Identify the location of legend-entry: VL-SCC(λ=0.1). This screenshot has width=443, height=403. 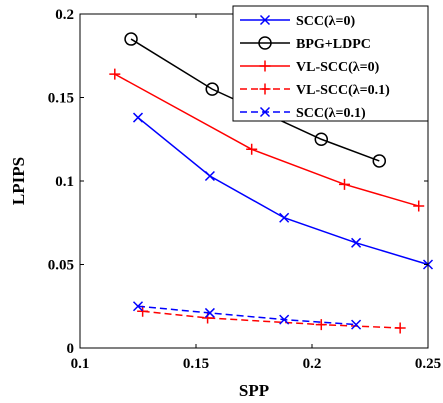
(315, 90).